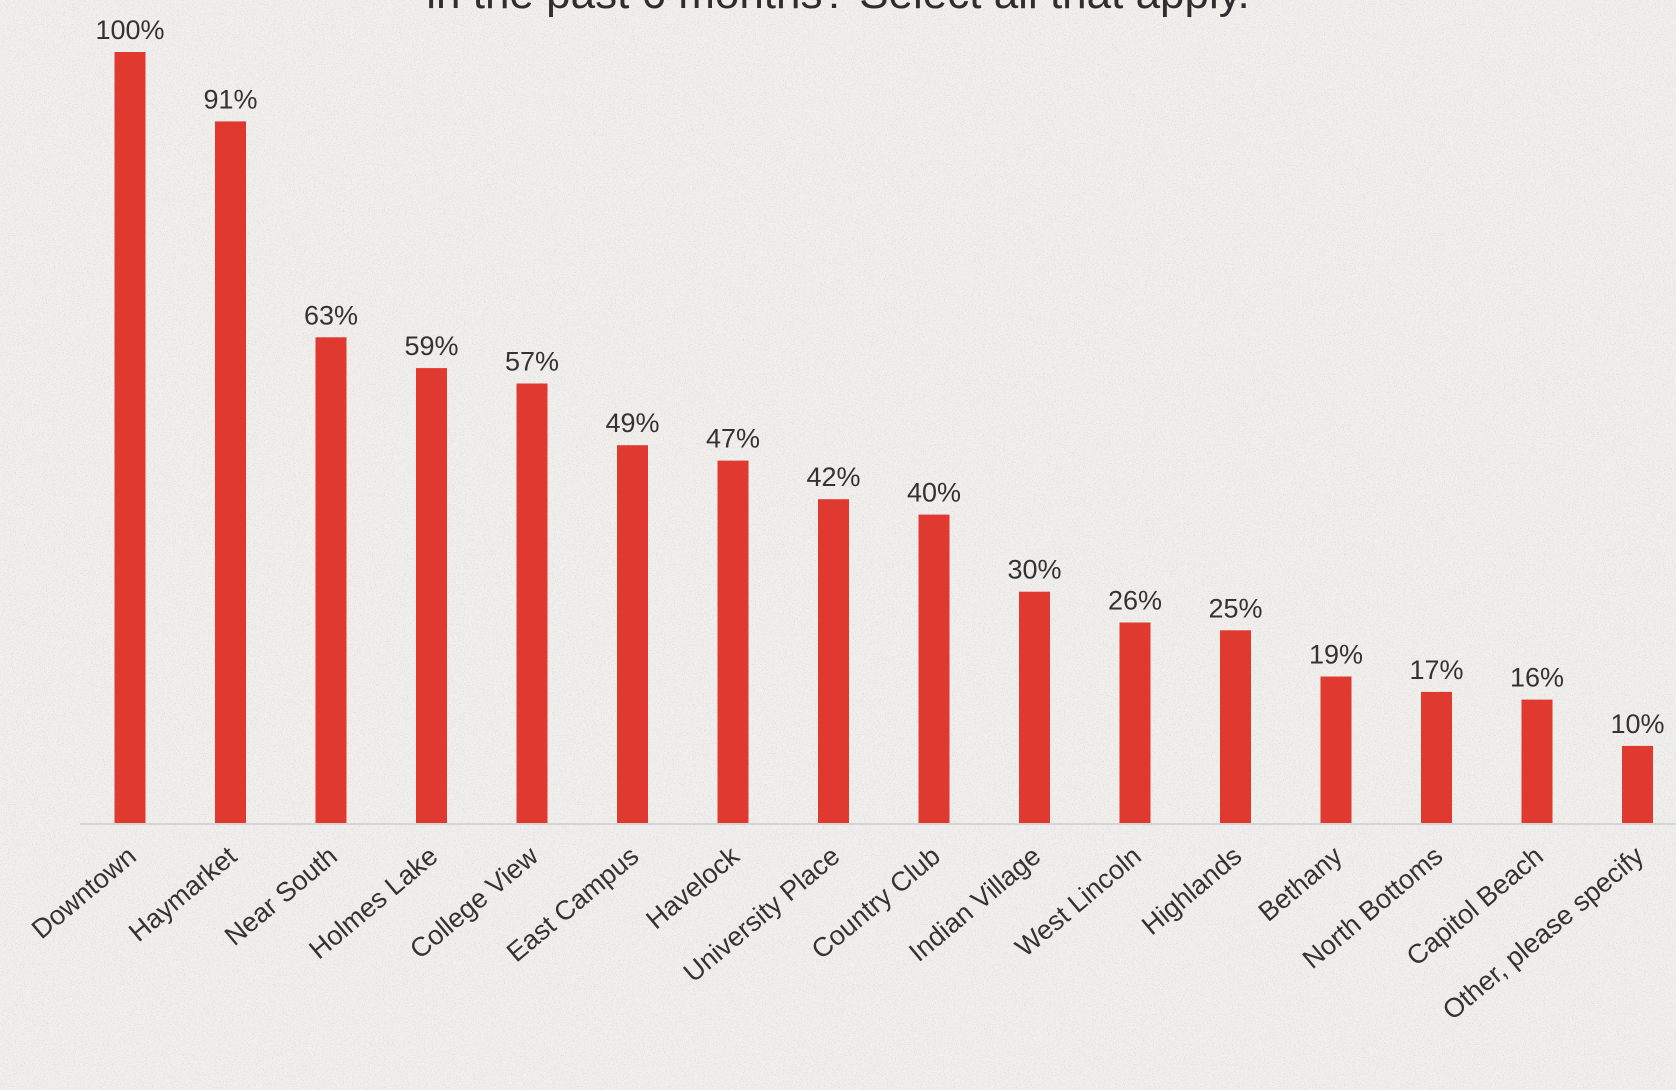 Image resolution: width=1676 pixels, height=1090 pixels. Describe the element at coordinates (331, 580) in the screenshot. I see `bar-near-south` at that location.